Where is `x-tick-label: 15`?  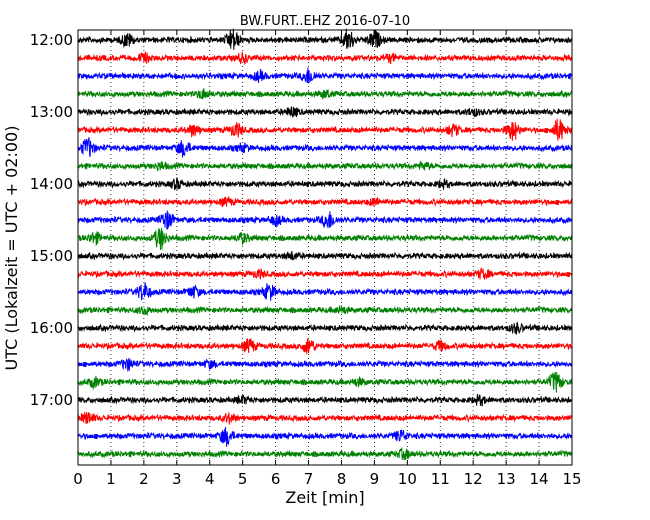
x-tick-label: 15 is located at coordinates (571, 479).